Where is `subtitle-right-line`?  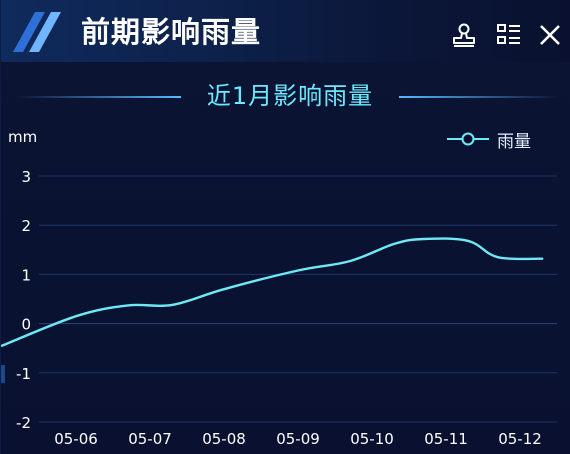 subtitle-right-line is located at coordinates (479, 97).